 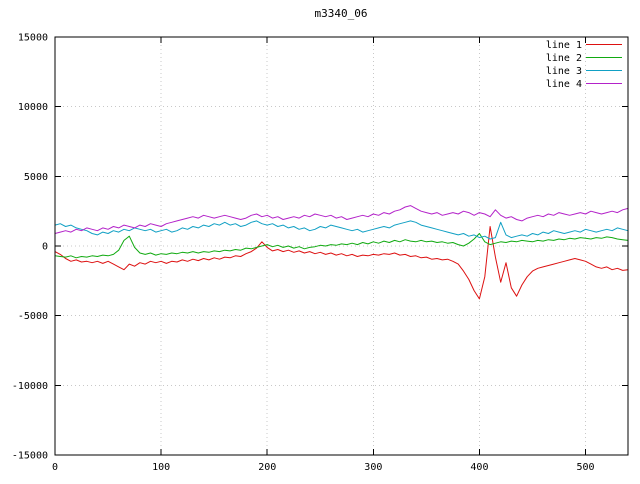 What do you see at coordinates (45, 247) in the screenshot?
I see `y-tick-label: 0` at bounding box center [45, 247].